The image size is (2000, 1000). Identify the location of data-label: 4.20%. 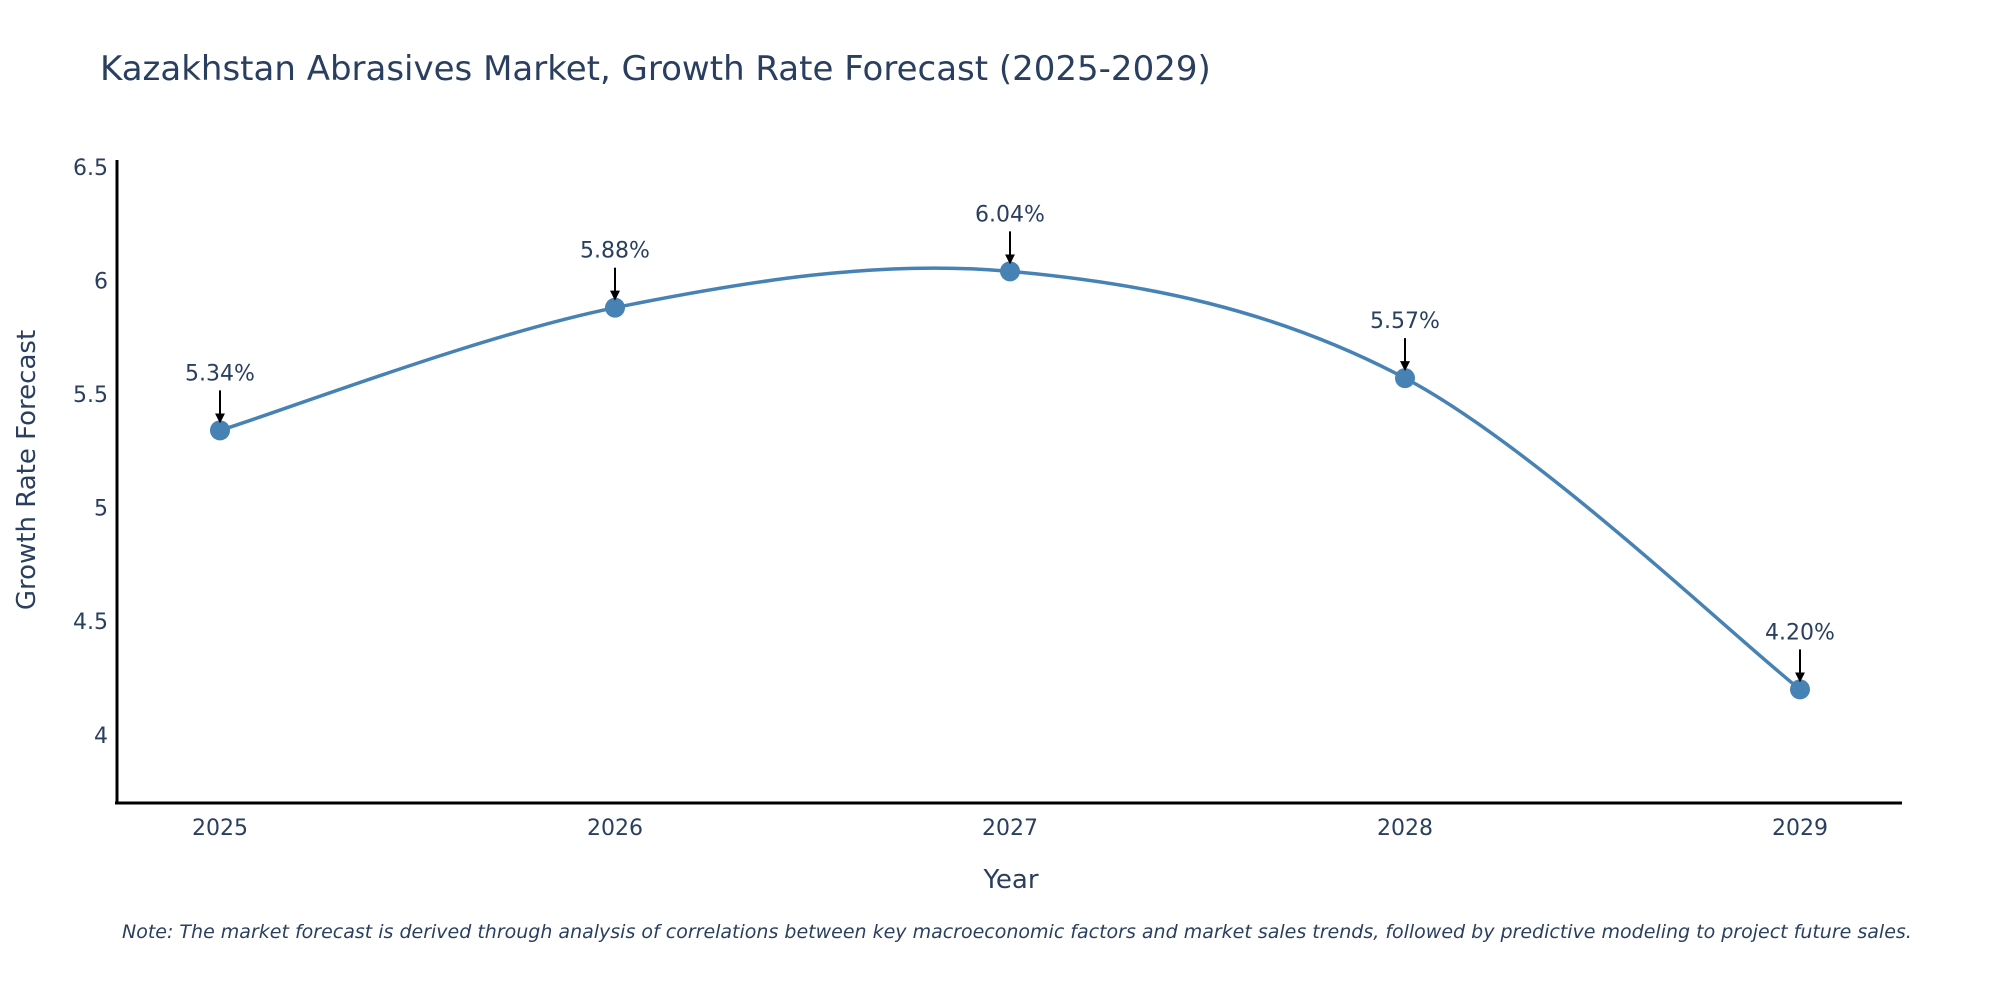
(1800, 632).